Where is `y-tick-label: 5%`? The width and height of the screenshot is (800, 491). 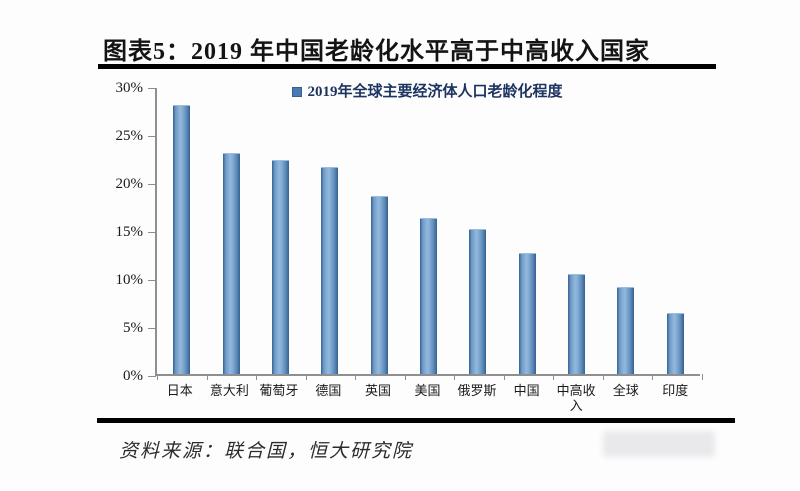 y-tick-label: 5% is located at coordinates (133, 328).